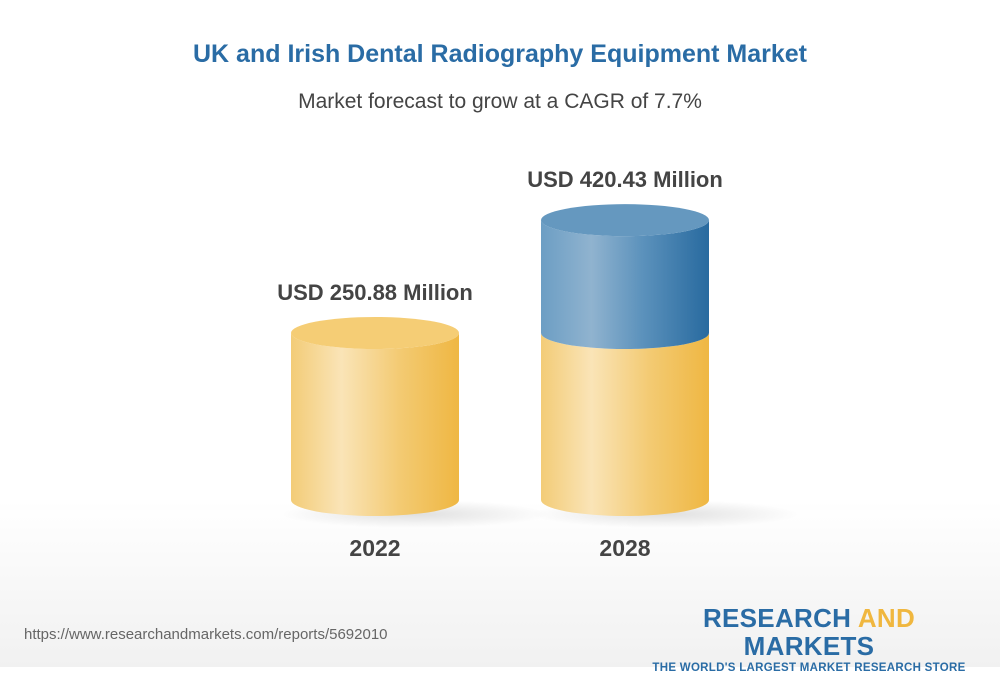 Image resolution: width=1000 pixels, height=674 pixels. What do you see at coordinates (625, 284) in the screenshot?
I see `bar-growth-2028` at bounding box center [625, 284].